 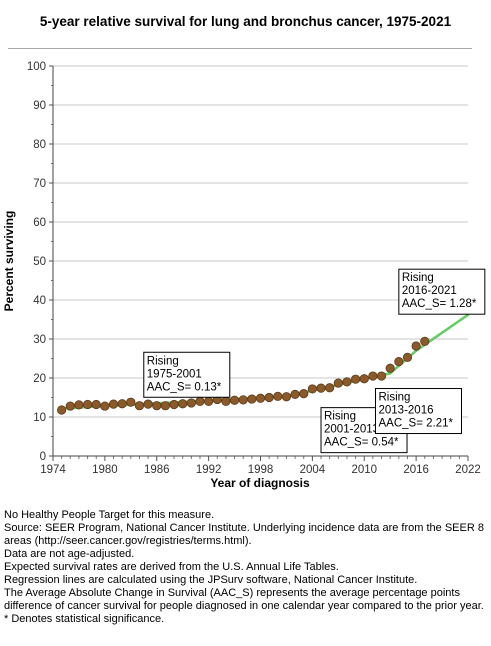 I want to click on y-tick-label: 100, so click(x=36, y=67).